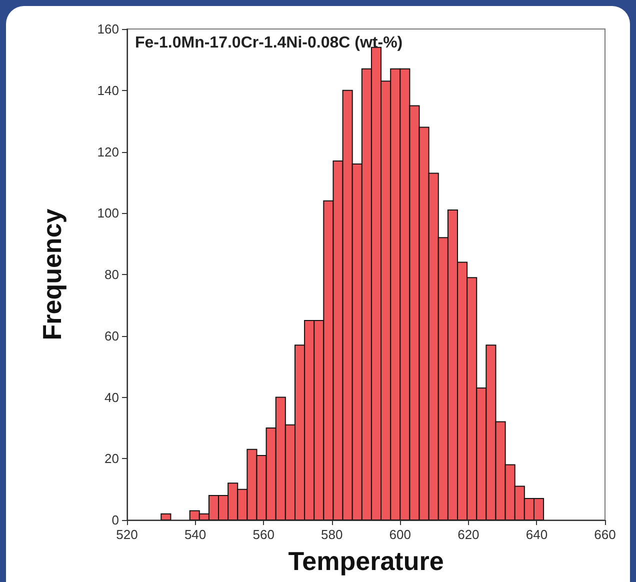 This screenshot has width=636, height=582. What do you see at coordinates (52, 274) in the screenshot?
I see `y-axis-title: Frequency` at bounding box center [52, 274].